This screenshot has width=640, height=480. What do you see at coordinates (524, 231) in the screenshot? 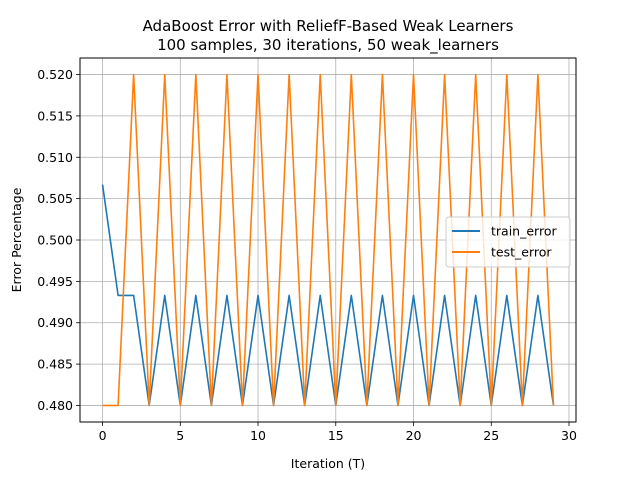
I see `legend-label-train-error: train_error` at bounding box center [524, 231].